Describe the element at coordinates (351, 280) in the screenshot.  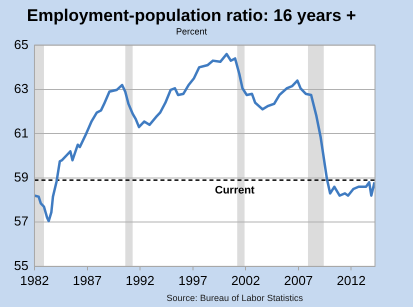
I see `x-tick-label: 2012` at that location.